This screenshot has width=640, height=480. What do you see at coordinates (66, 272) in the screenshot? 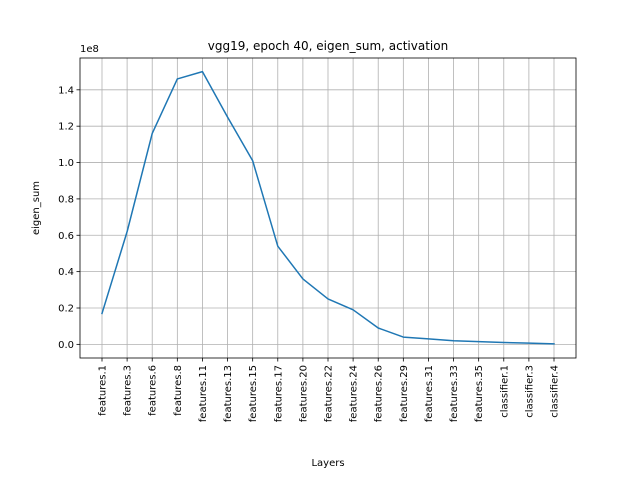
I see `y-tick-label: 0.4` at bounding box center [66, 272].